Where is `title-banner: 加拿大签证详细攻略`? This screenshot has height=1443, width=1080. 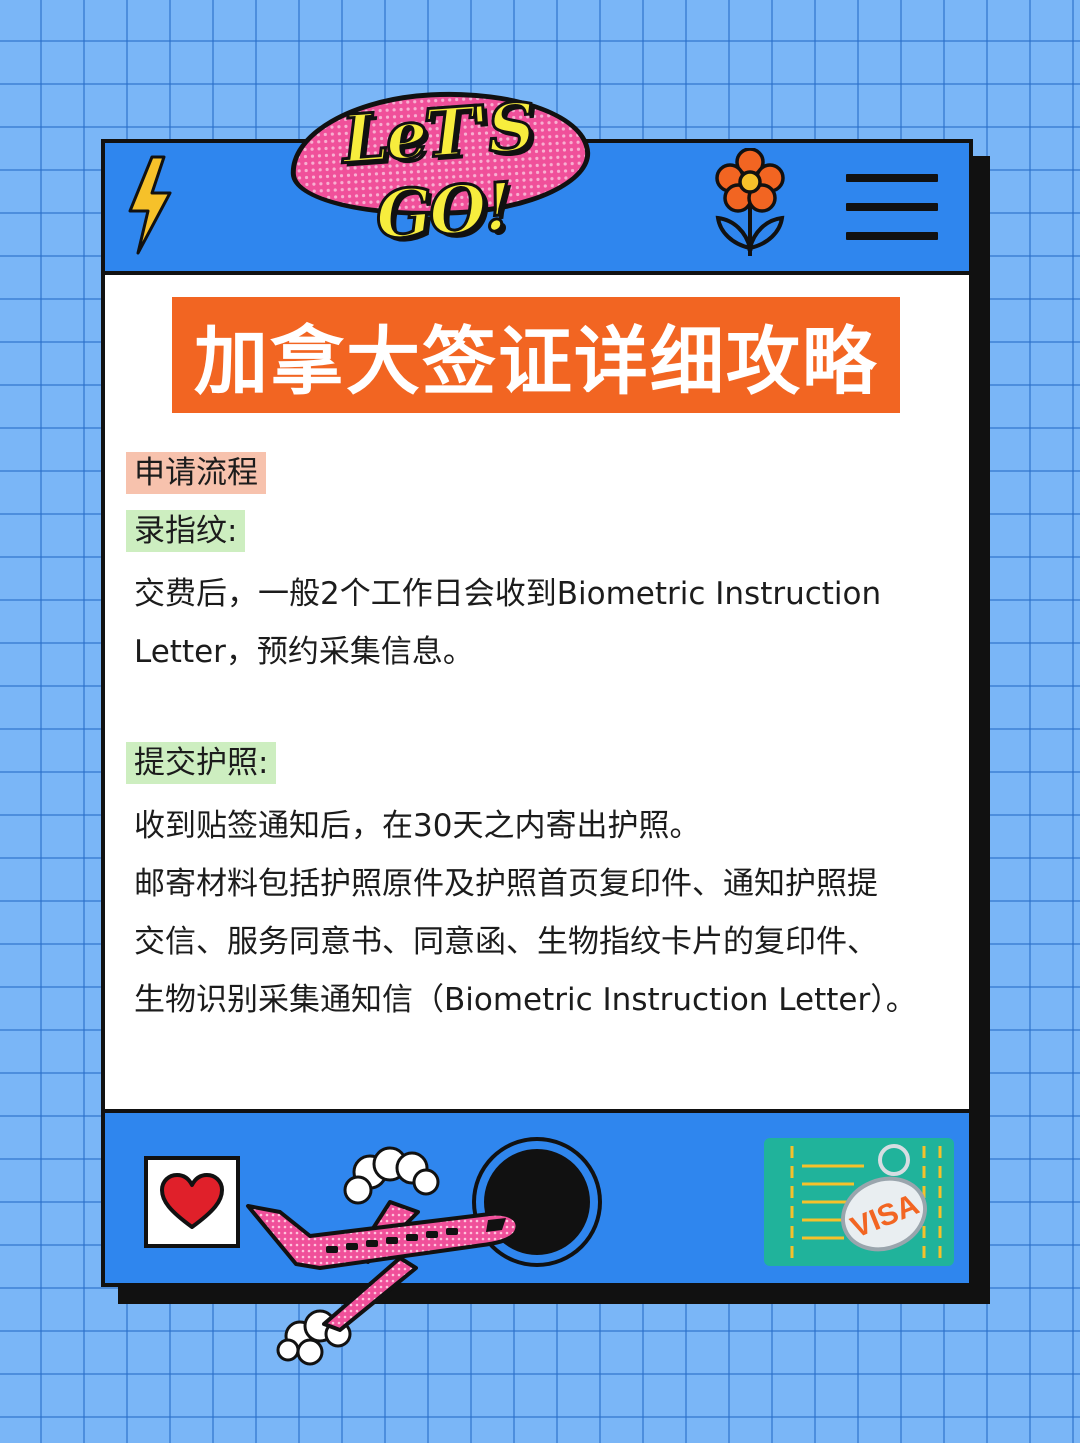
title-banner: 加拿大签证详细攻略 is located at coordinates (536, 355).